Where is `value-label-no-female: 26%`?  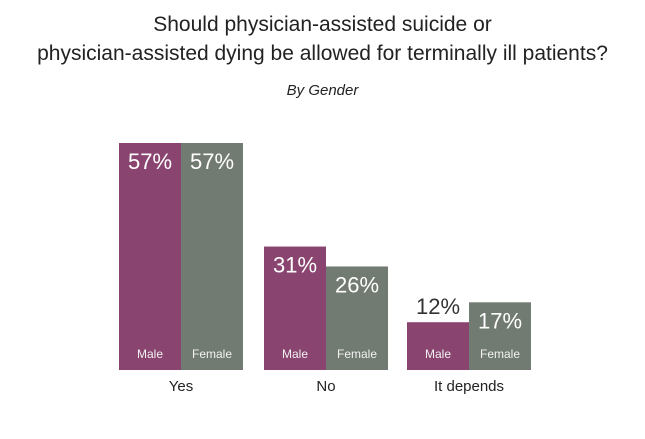 value-label-no-female: 26% is located at coordinates (357, 284).